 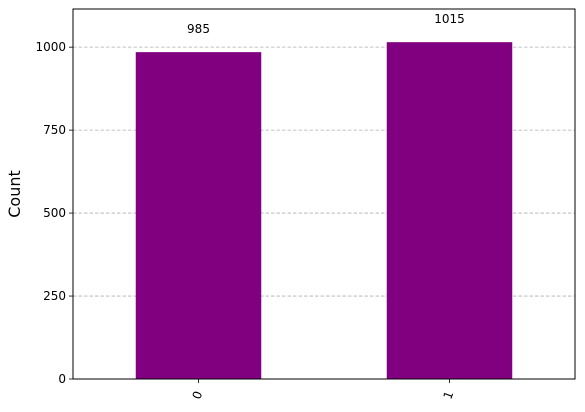 I want to click on y-axis-ticks: 0 250 500 750 1000, so click(x=54, y=213).